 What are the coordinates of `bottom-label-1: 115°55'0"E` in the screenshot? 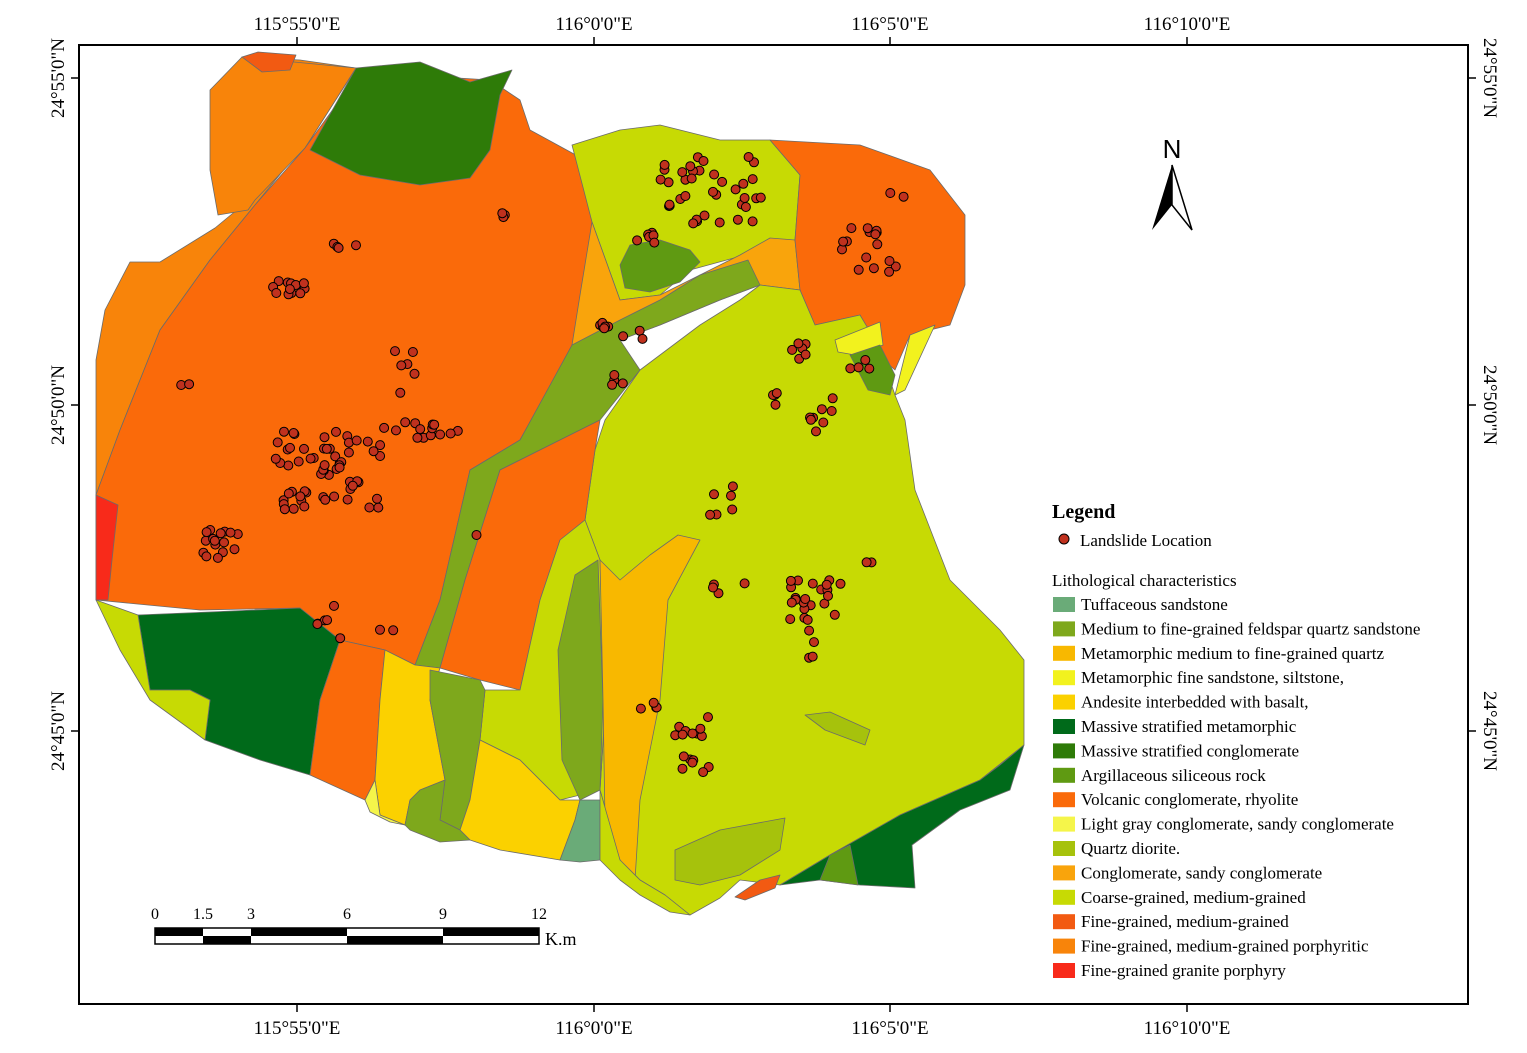 It's located at (297, 1028).